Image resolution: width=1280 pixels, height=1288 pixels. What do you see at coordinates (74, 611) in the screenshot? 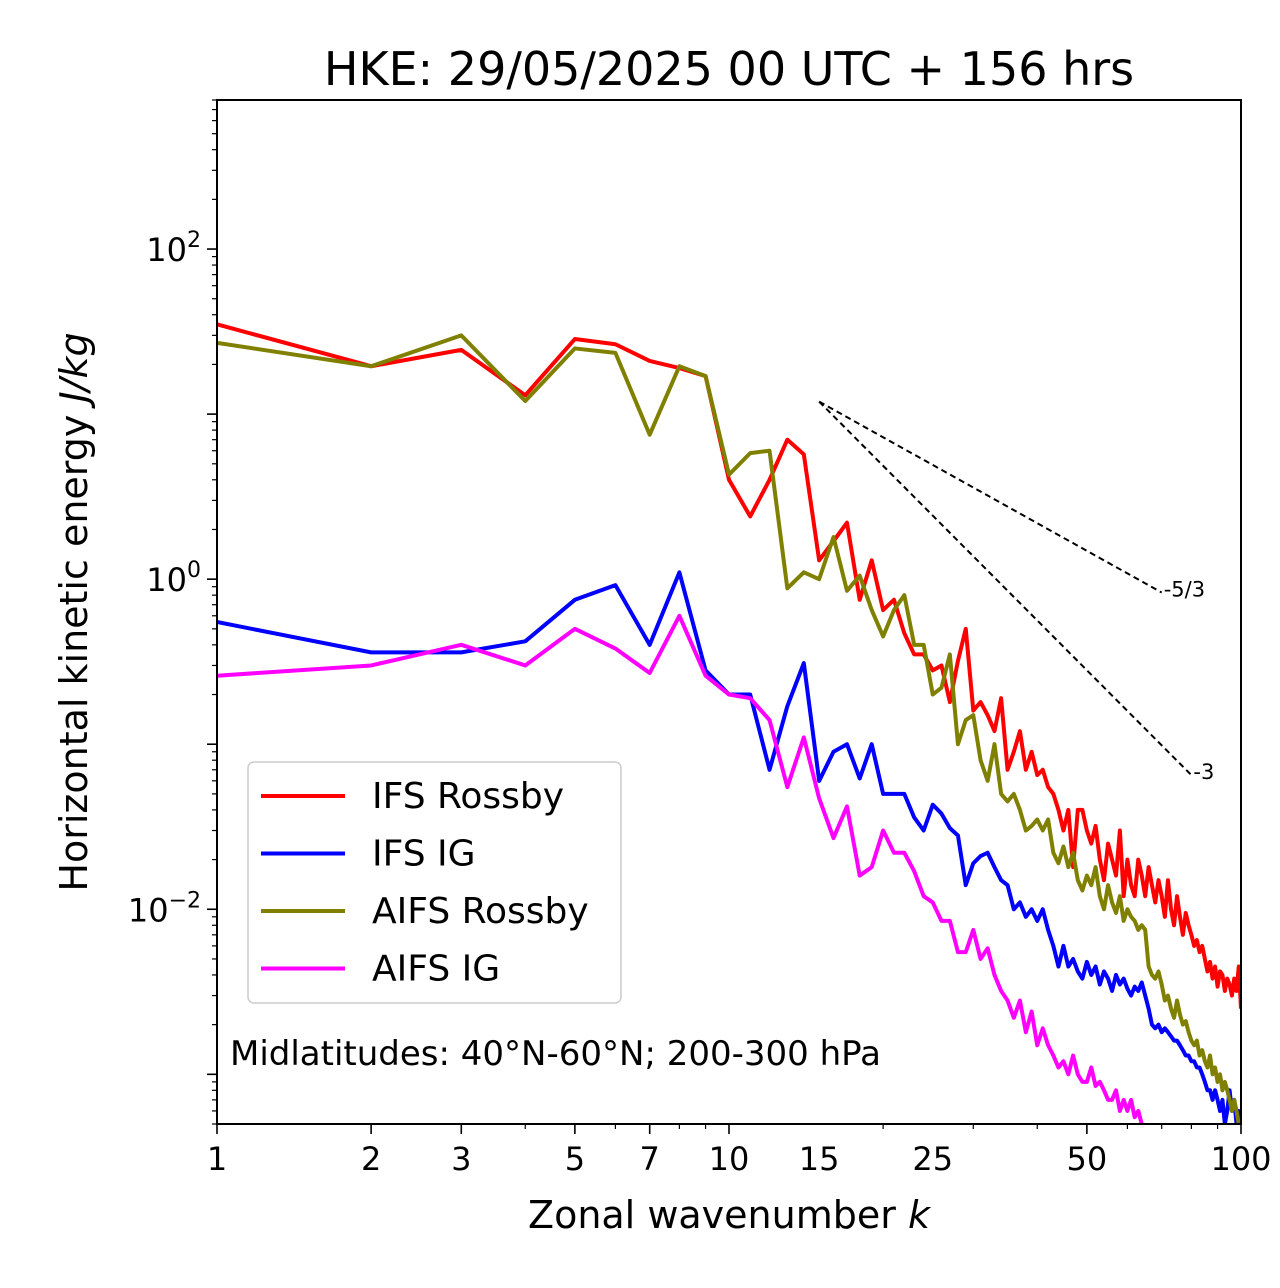
I see `y-axis-label: Horizontal kinetic energy J/kg` at bounding box center [74, 611].